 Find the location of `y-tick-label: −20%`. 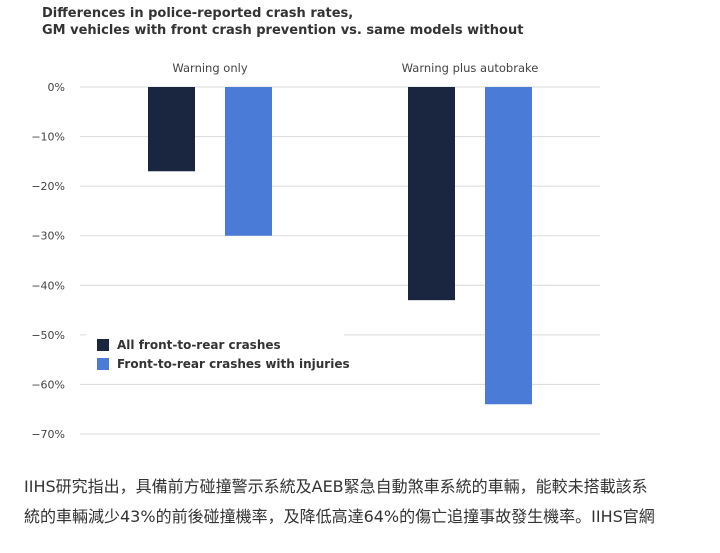

y-tick-label: −20% is located at coordinates (48, 186).